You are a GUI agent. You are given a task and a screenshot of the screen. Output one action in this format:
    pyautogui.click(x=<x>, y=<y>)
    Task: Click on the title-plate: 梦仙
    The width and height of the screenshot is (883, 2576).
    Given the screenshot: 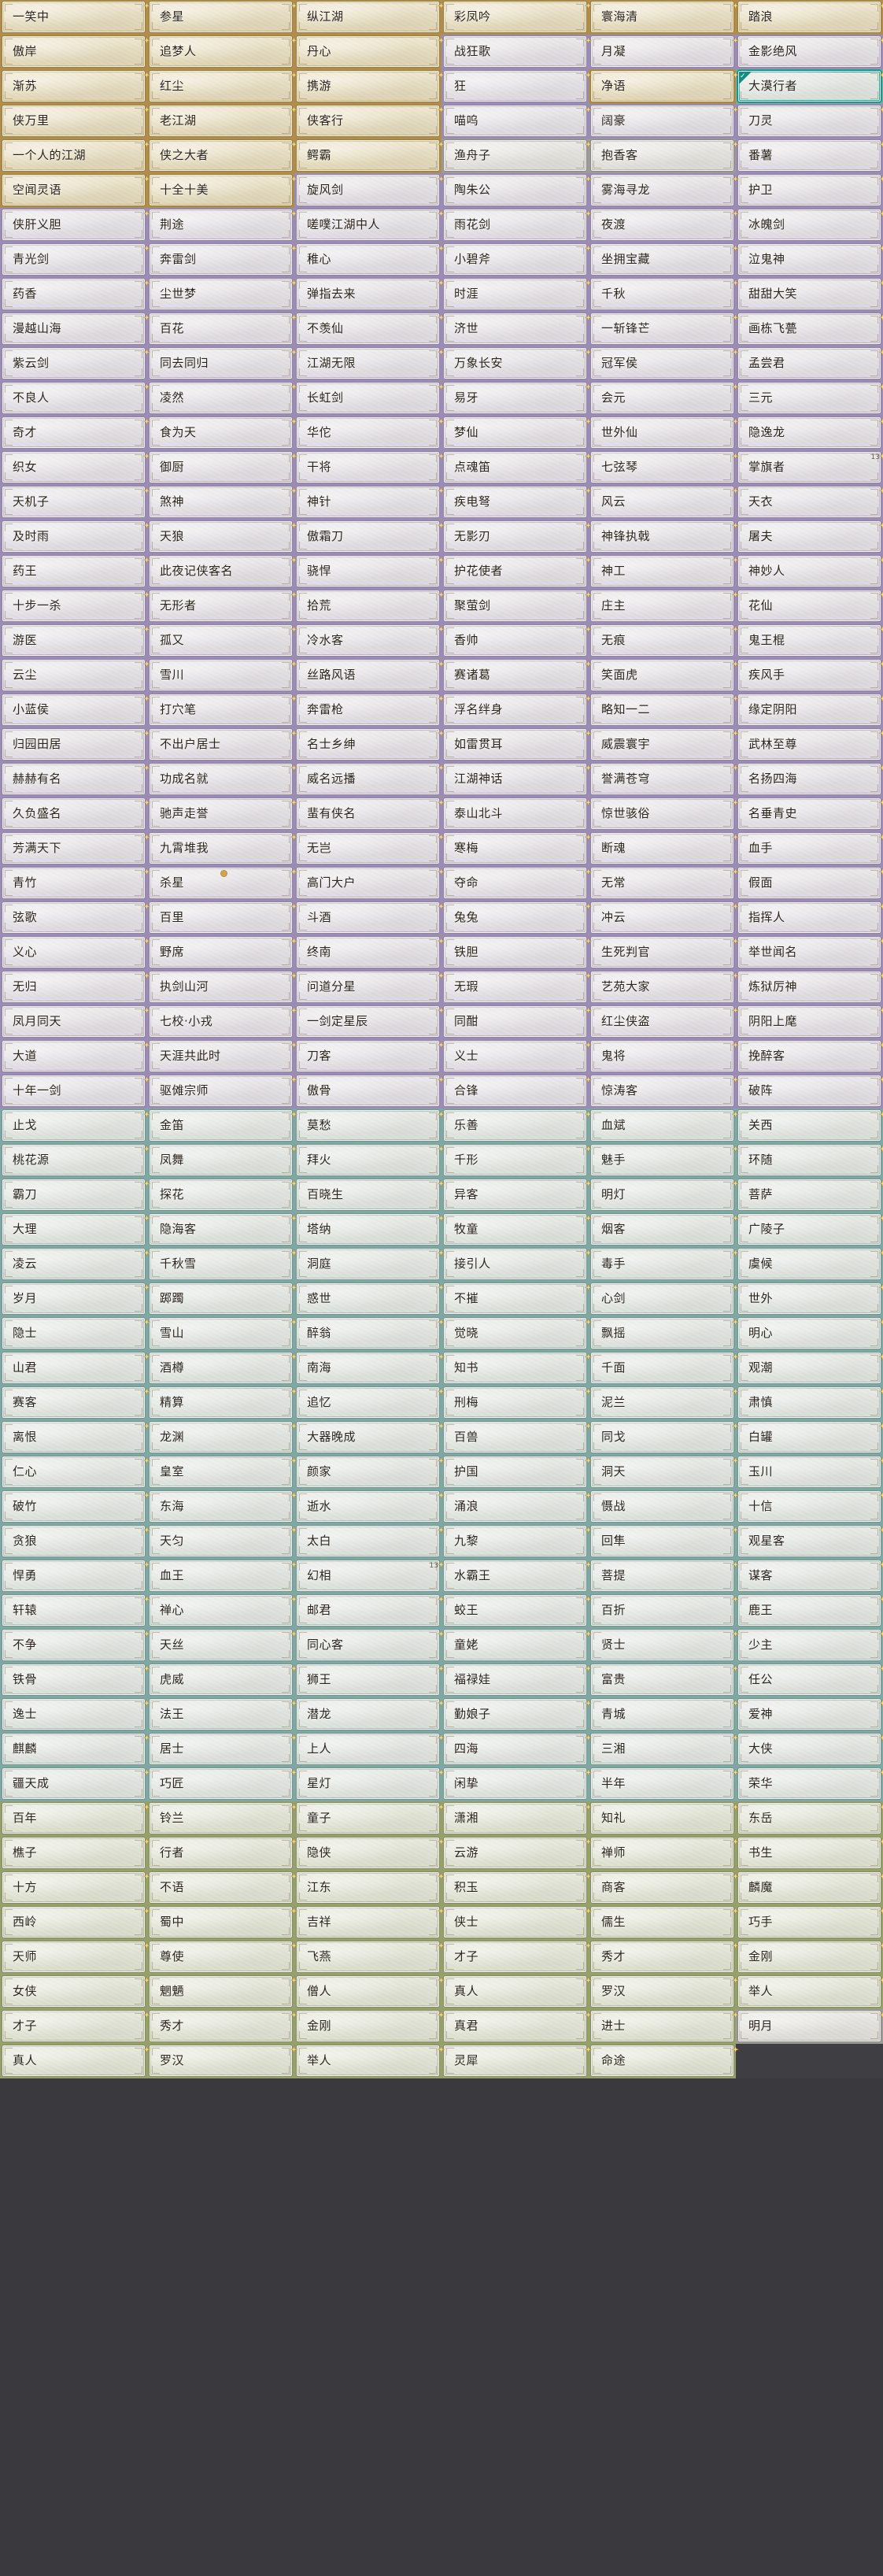 What is the action you would take?
    pyautogui.click(x=515, y=432)
    